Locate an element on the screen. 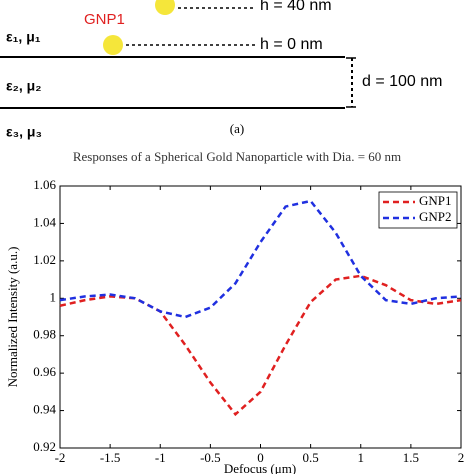 Image resolution: width=474 pixels, height=474 pixels. label: ε₃, μ₃ is located at coordinates (24, 132).